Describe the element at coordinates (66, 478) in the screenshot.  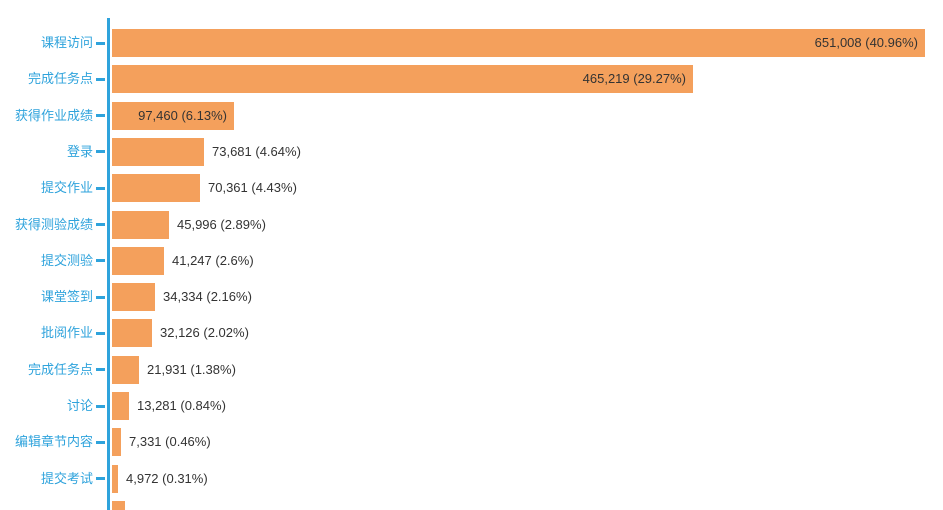
I see `category-label: 提交考试` at that location.